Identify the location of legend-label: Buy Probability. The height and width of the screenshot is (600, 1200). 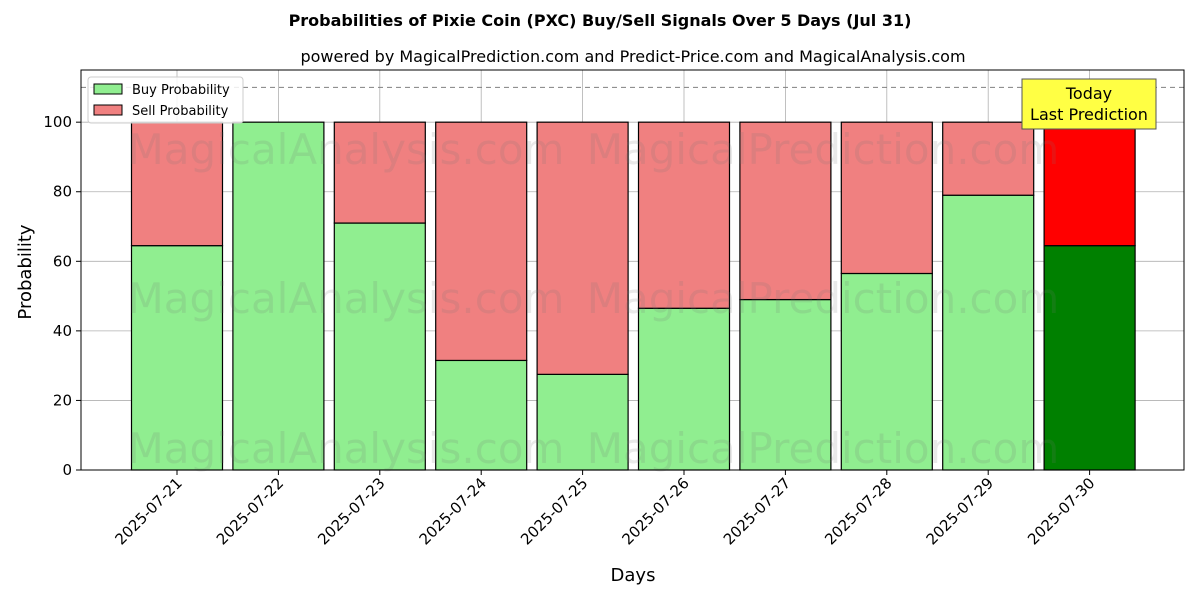
(181, 90).